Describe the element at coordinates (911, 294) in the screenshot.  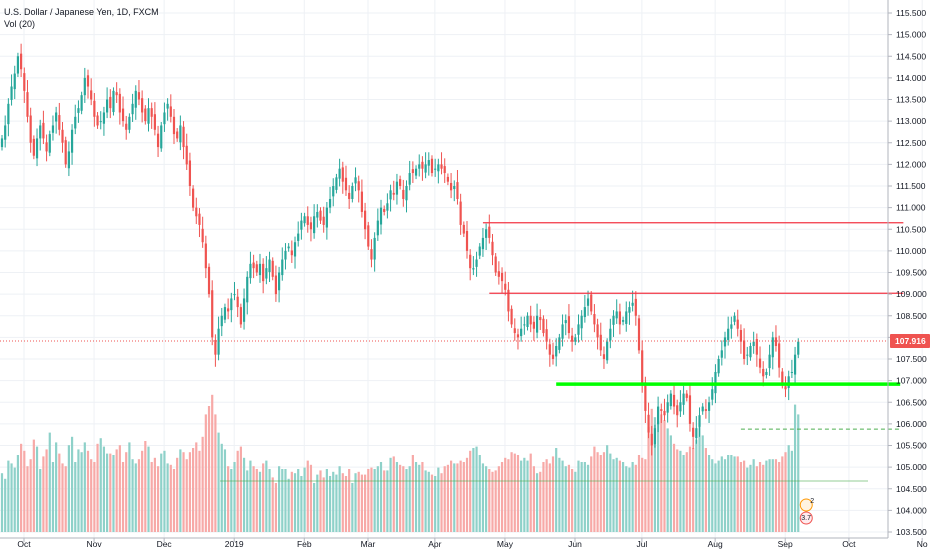
I see `ytick-label: 109.000` at that location.